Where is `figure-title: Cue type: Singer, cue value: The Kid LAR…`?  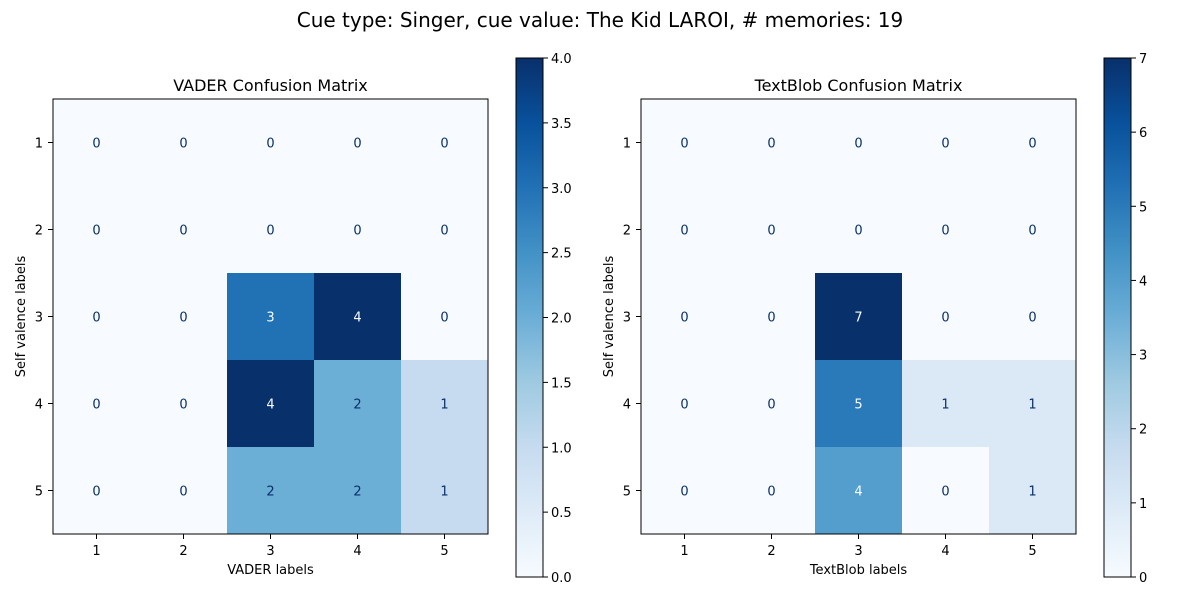
figure-title: Cue type: Singer, cue value: The Kid LAR… is located at coordinates (600, 20).